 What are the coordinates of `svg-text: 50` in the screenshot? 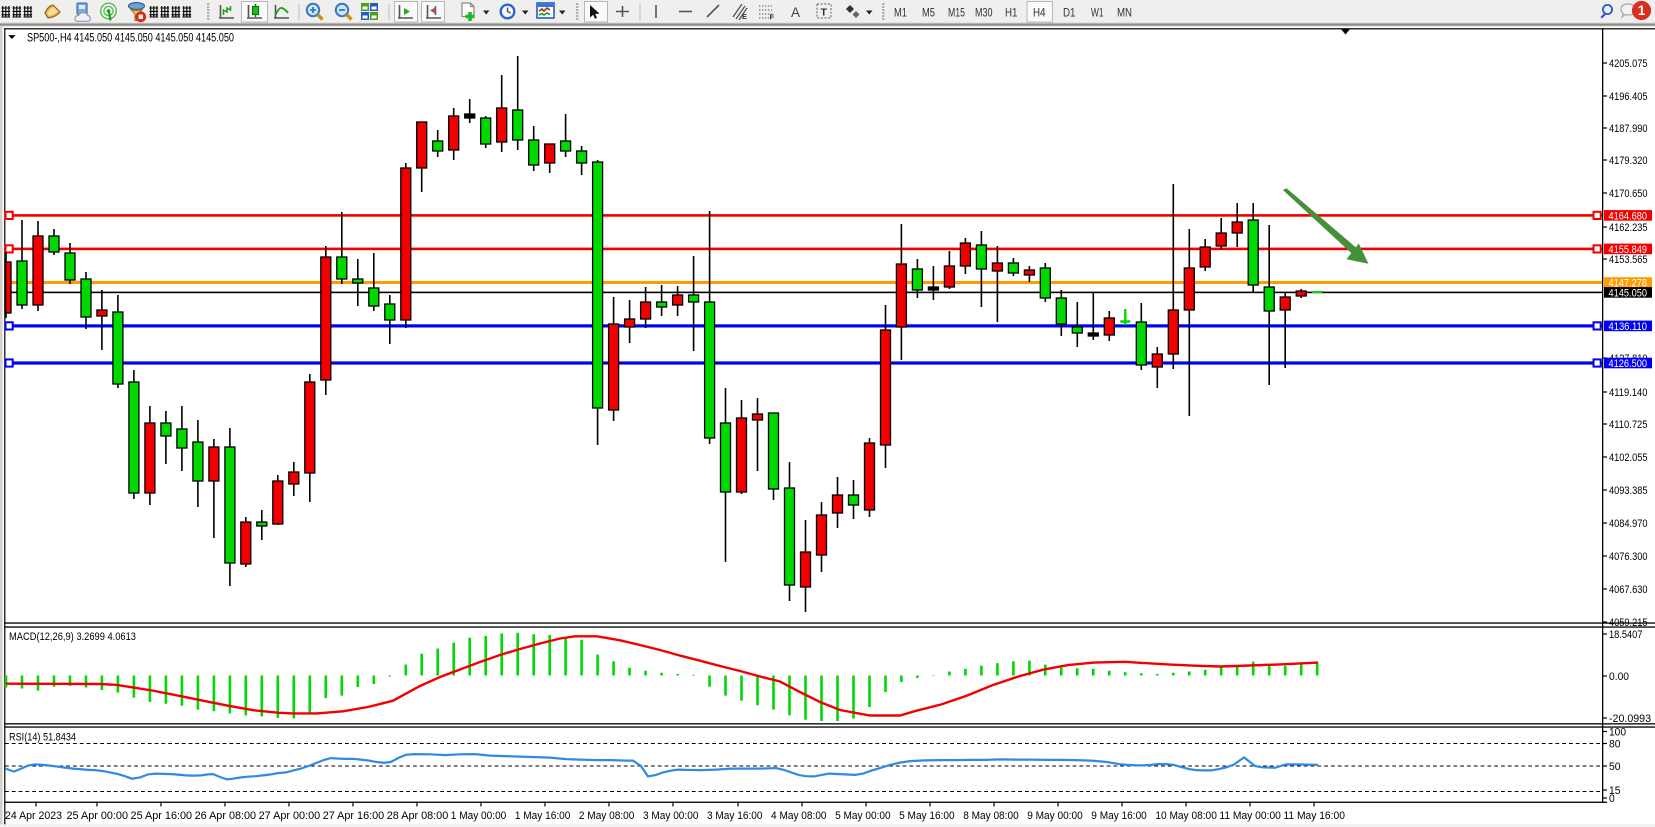 It's located at (1615, 767).